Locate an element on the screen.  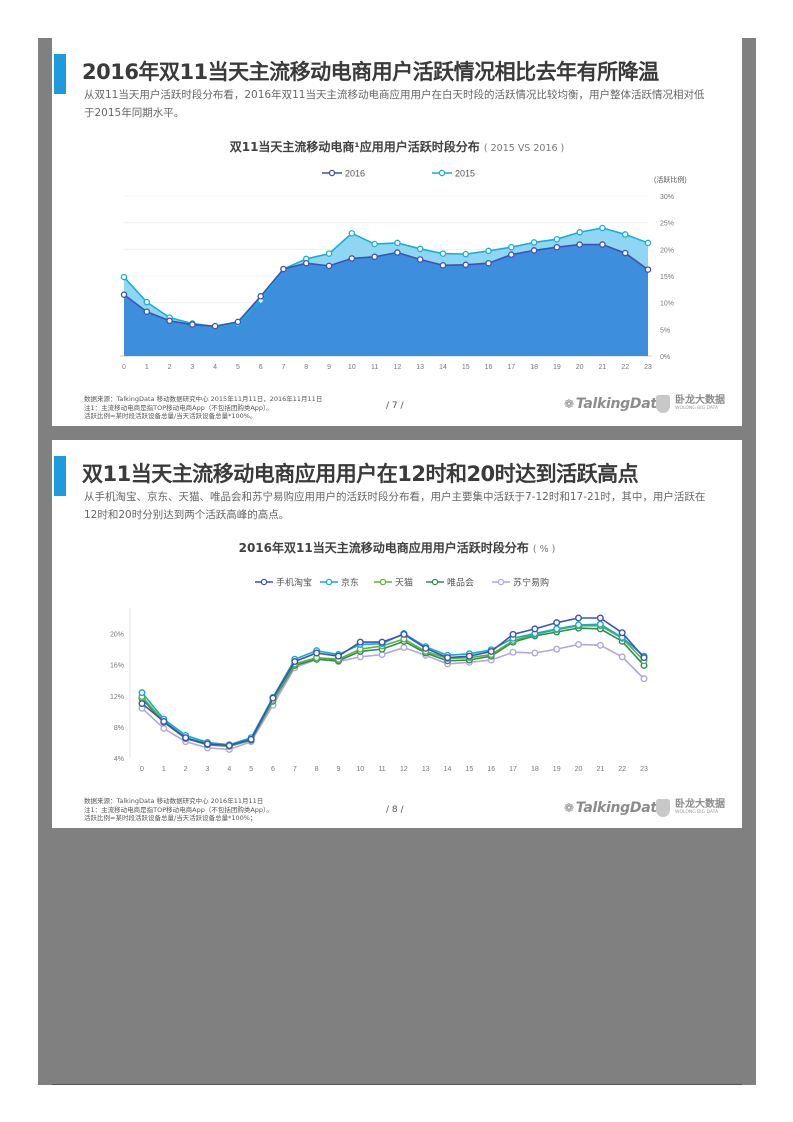
wolong-cn-text: 卧龙大数据 is located at coordinates (700, 400).